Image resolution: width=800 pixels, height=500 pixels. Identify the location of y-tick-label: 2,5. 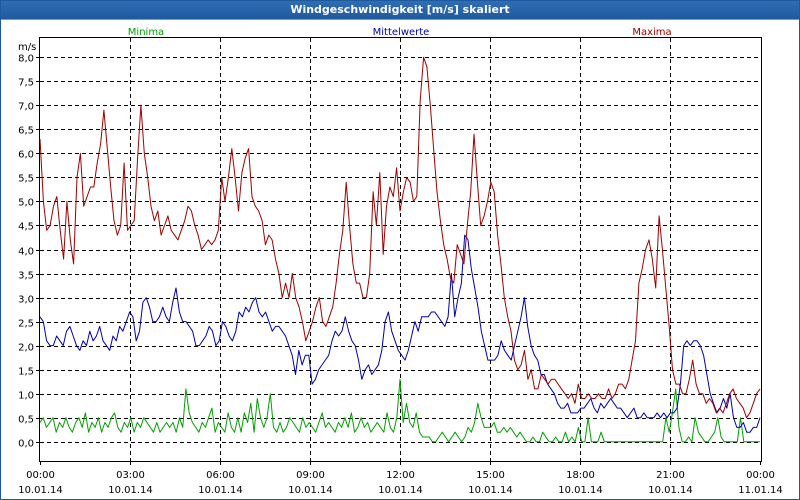
(26, 324).